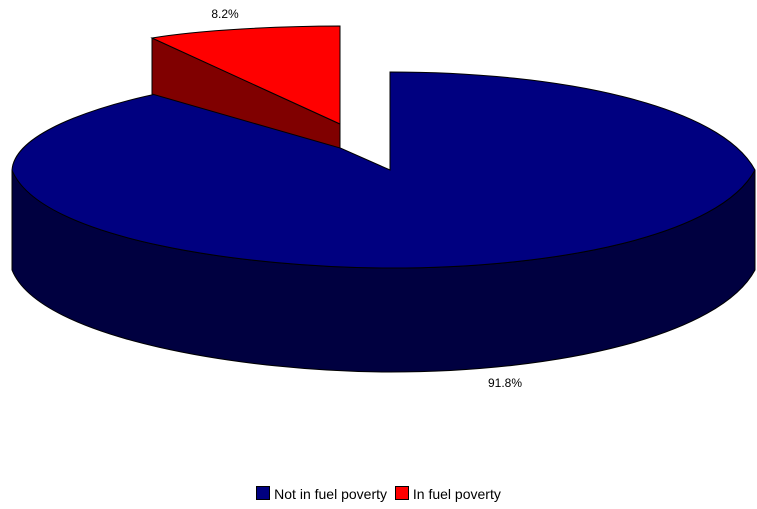 The height and width of the screenshot is (509, 757). What do you see at coordinates (401, 493) in the screenshot?
I see `legend-swatch-in-fuel-poverty` at bounding box center [401, 493].